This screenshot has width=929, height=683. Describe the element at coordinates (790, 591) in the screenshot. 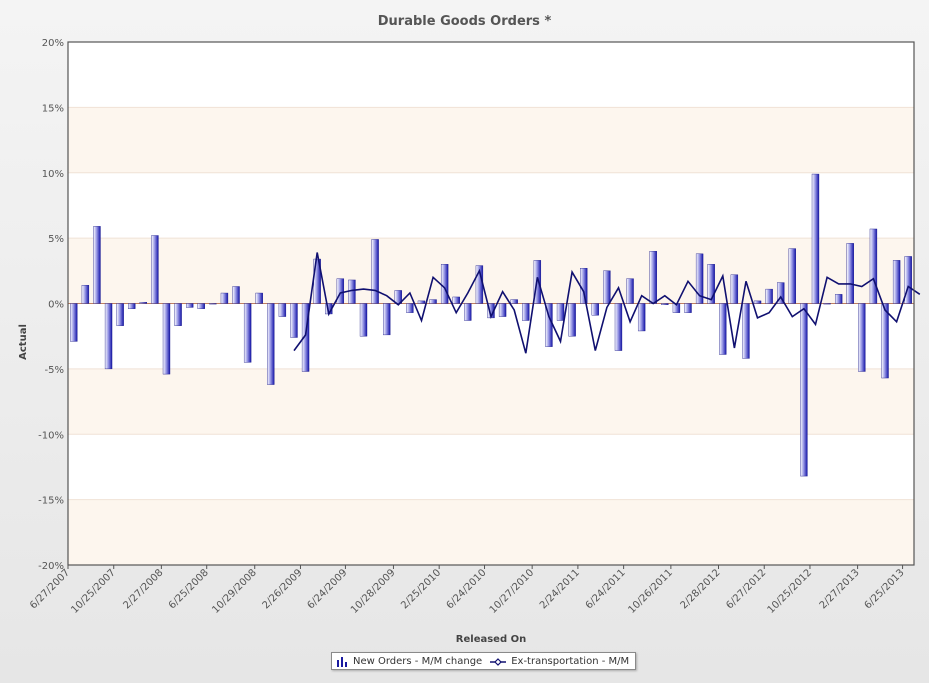

I see `x-tick-label: 10/25/2012` at that location.